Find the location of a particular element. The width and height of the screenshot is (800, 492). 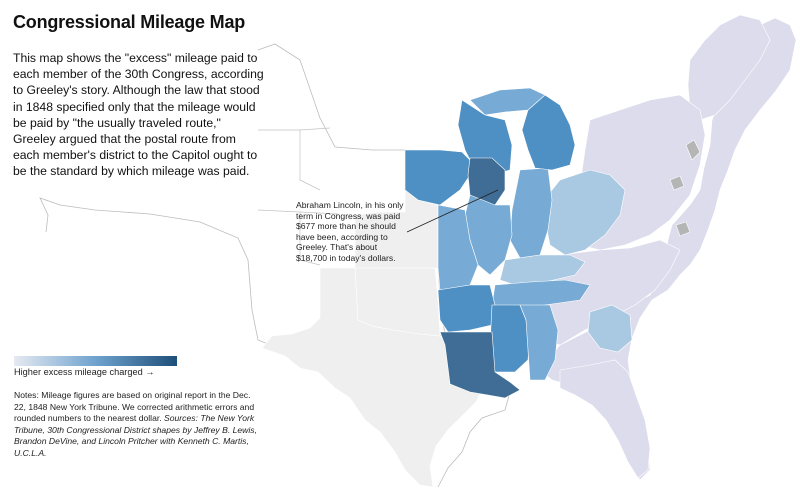

callout-leader-line is located at coordinates (452, 211).